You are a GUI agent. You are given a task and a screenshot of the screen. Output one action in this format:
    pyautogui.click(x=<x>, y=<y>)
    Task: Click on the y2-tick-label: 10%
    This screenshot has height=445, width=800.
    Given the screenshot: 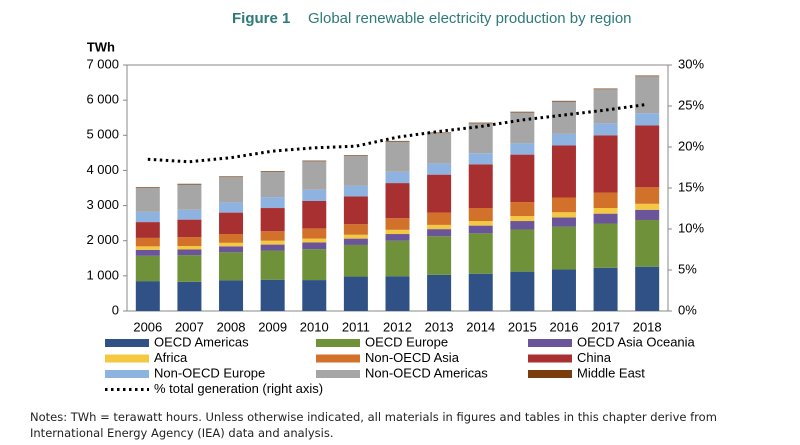 What is the action you would take?
    pyautogui.click(x=691, y=227)
    